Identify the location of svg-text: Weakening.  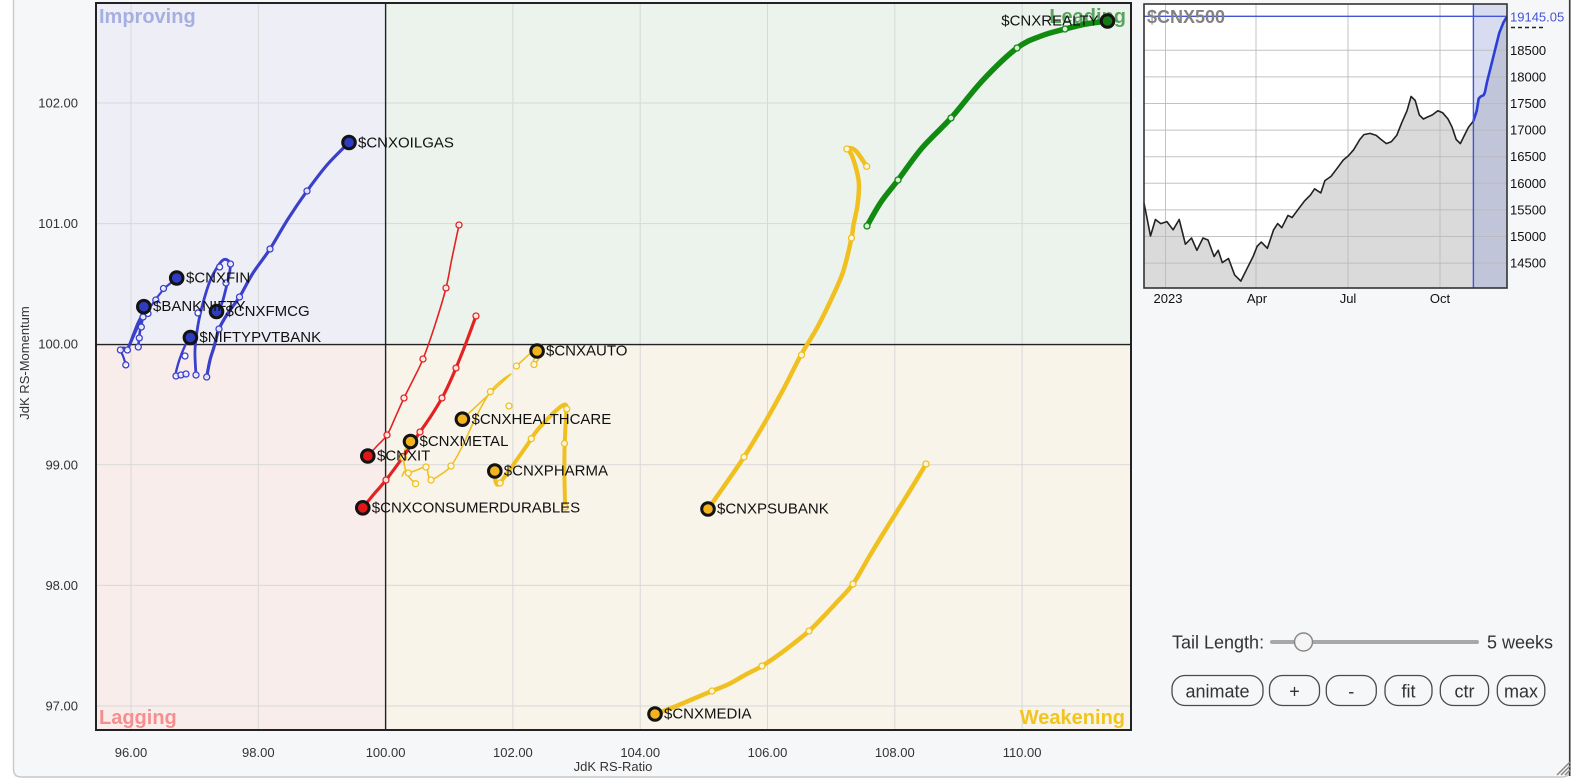
(1072, 718).